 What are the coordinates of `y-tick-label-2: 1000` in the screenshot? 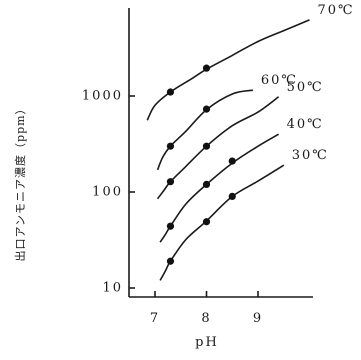 It's located at (102, 96).